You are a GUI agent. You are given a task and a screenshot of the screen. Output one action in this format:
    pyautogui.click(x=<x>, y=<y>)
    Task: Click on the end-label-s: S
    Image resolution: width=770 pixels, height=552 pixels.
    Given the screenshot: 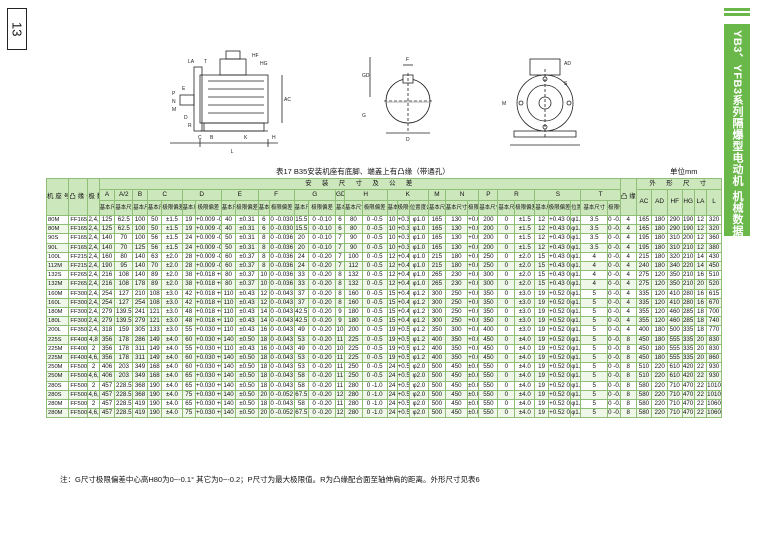 What is the action you would take?
    pyautogui.click(x=566, y=84)
    